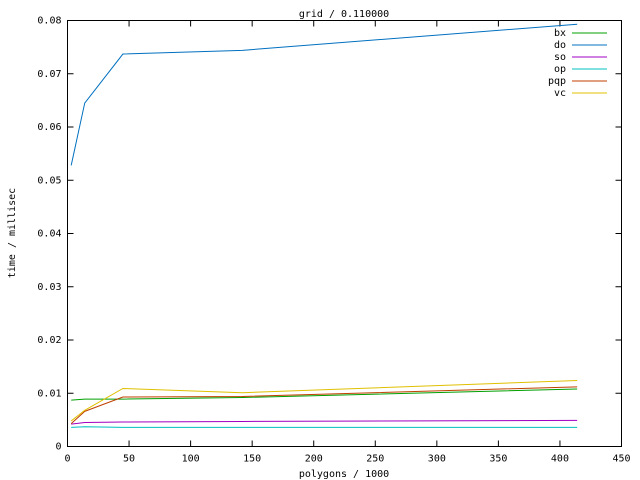 The image size is (640, 480). I want to click on x-tick-label: 250, so click(375, 459).